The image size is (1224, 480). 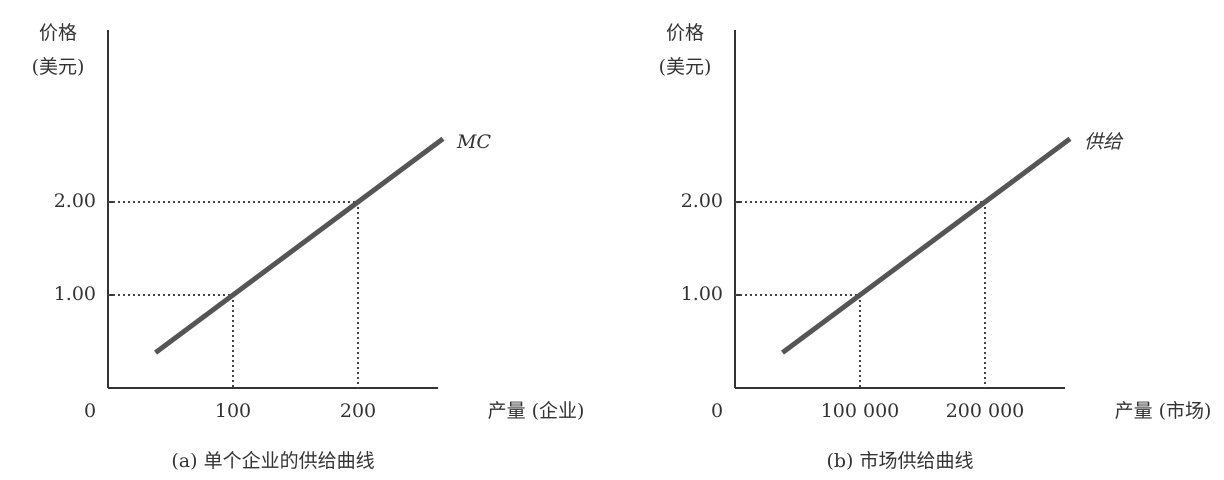 I want to click on caption: (a) 单个企业的供给曲线, so click(x=272, y=461).